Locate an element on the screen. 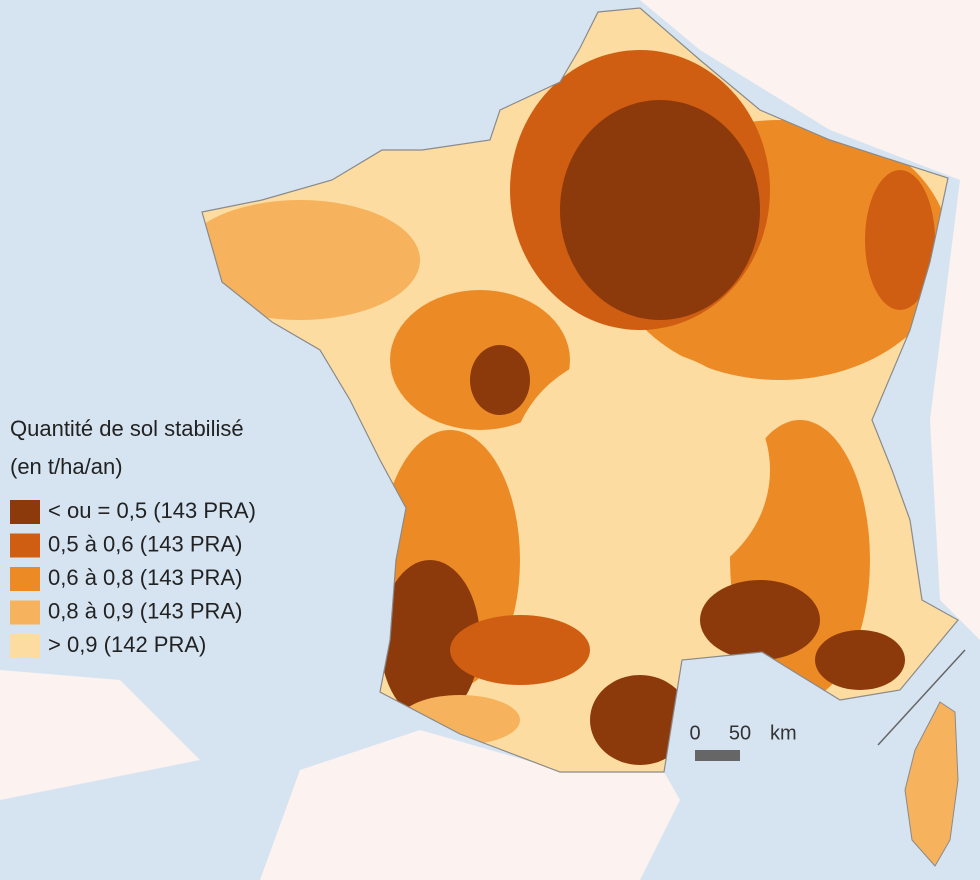 This screenshot has height=880, width=980. legend-label: 0,8 à 0,9 (143 PRA) is located at coordinates (145, 610).